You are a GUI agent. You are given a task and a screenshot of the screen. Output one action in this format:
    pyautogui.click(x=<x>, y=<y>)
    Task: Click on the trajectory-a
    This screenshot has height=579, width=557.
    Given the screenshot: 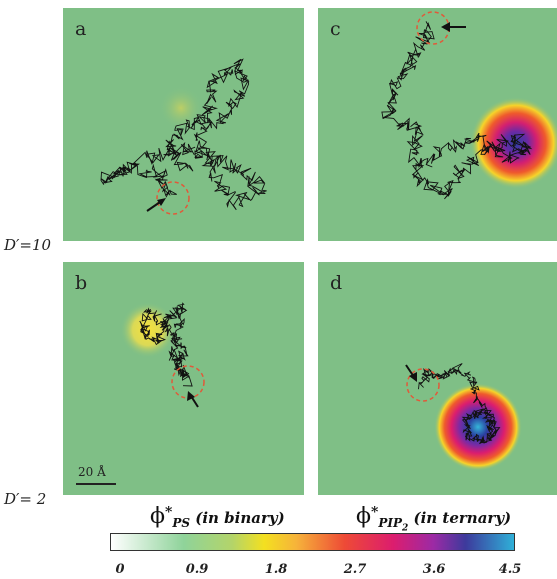 What is the action you would take?
    pyautogui.click(x=183, y=134)
    